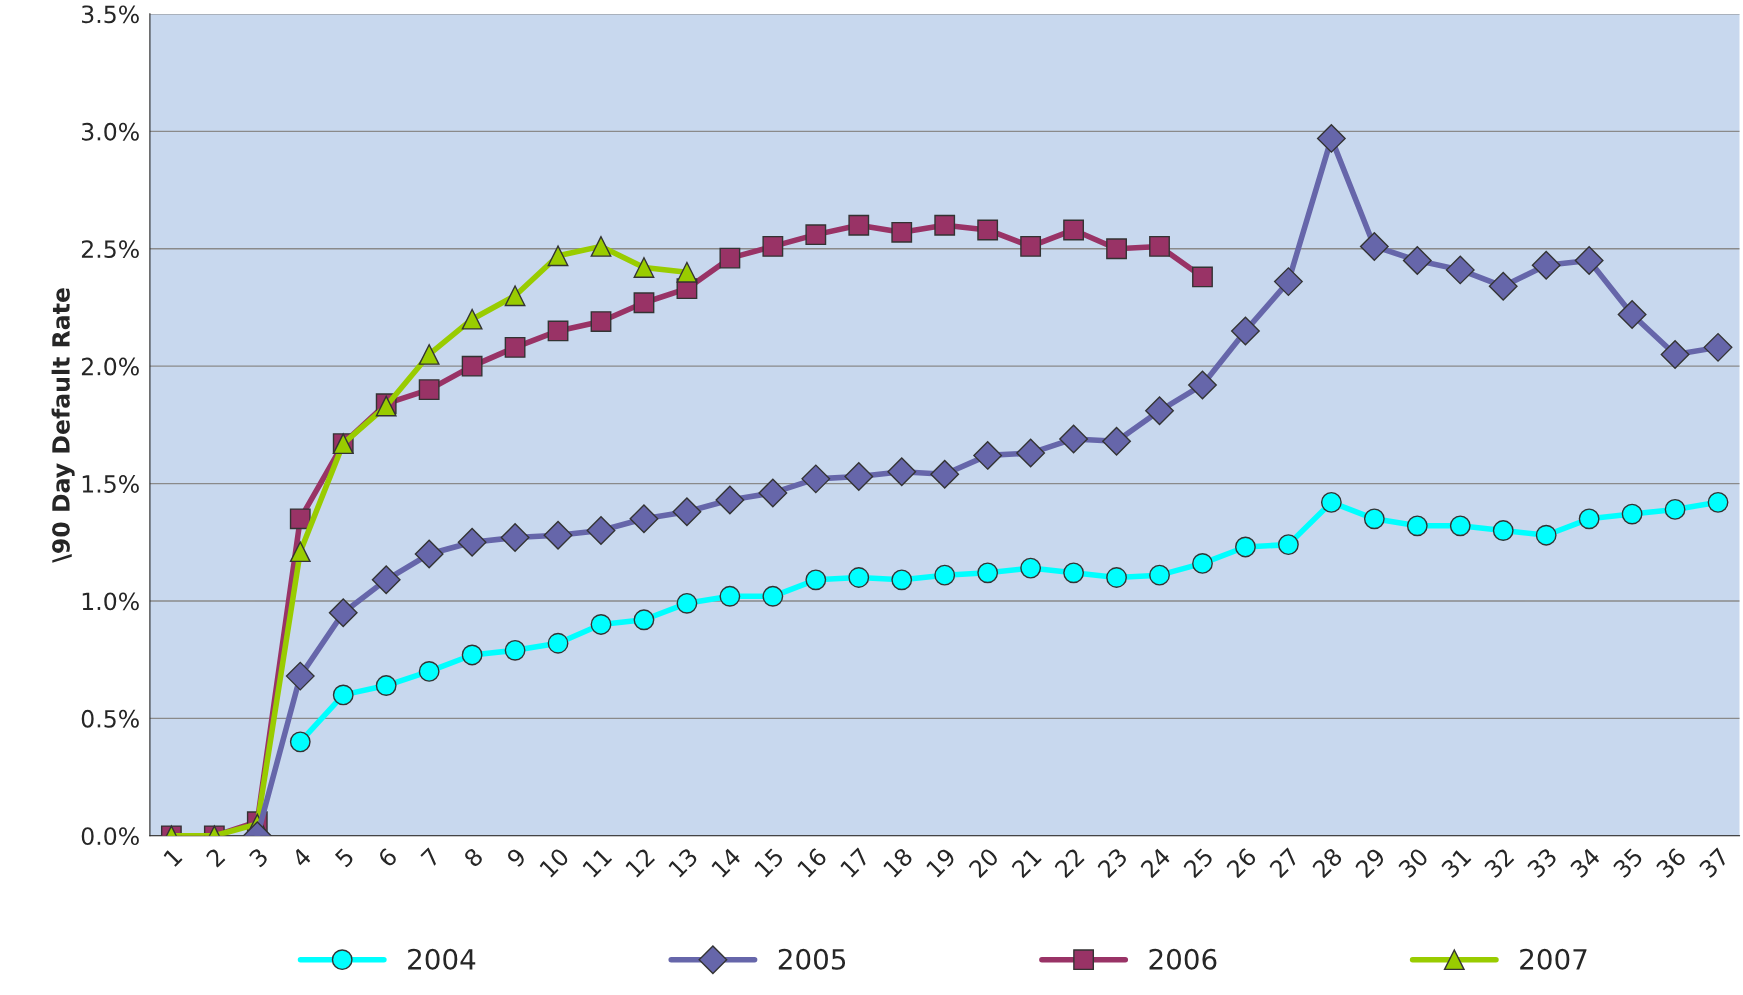 This screenshot has height=995, width=1743. Describe the element at coordinates (110, 366) in the screenshot. I see `y-tick-label: 2.0%` at that location.